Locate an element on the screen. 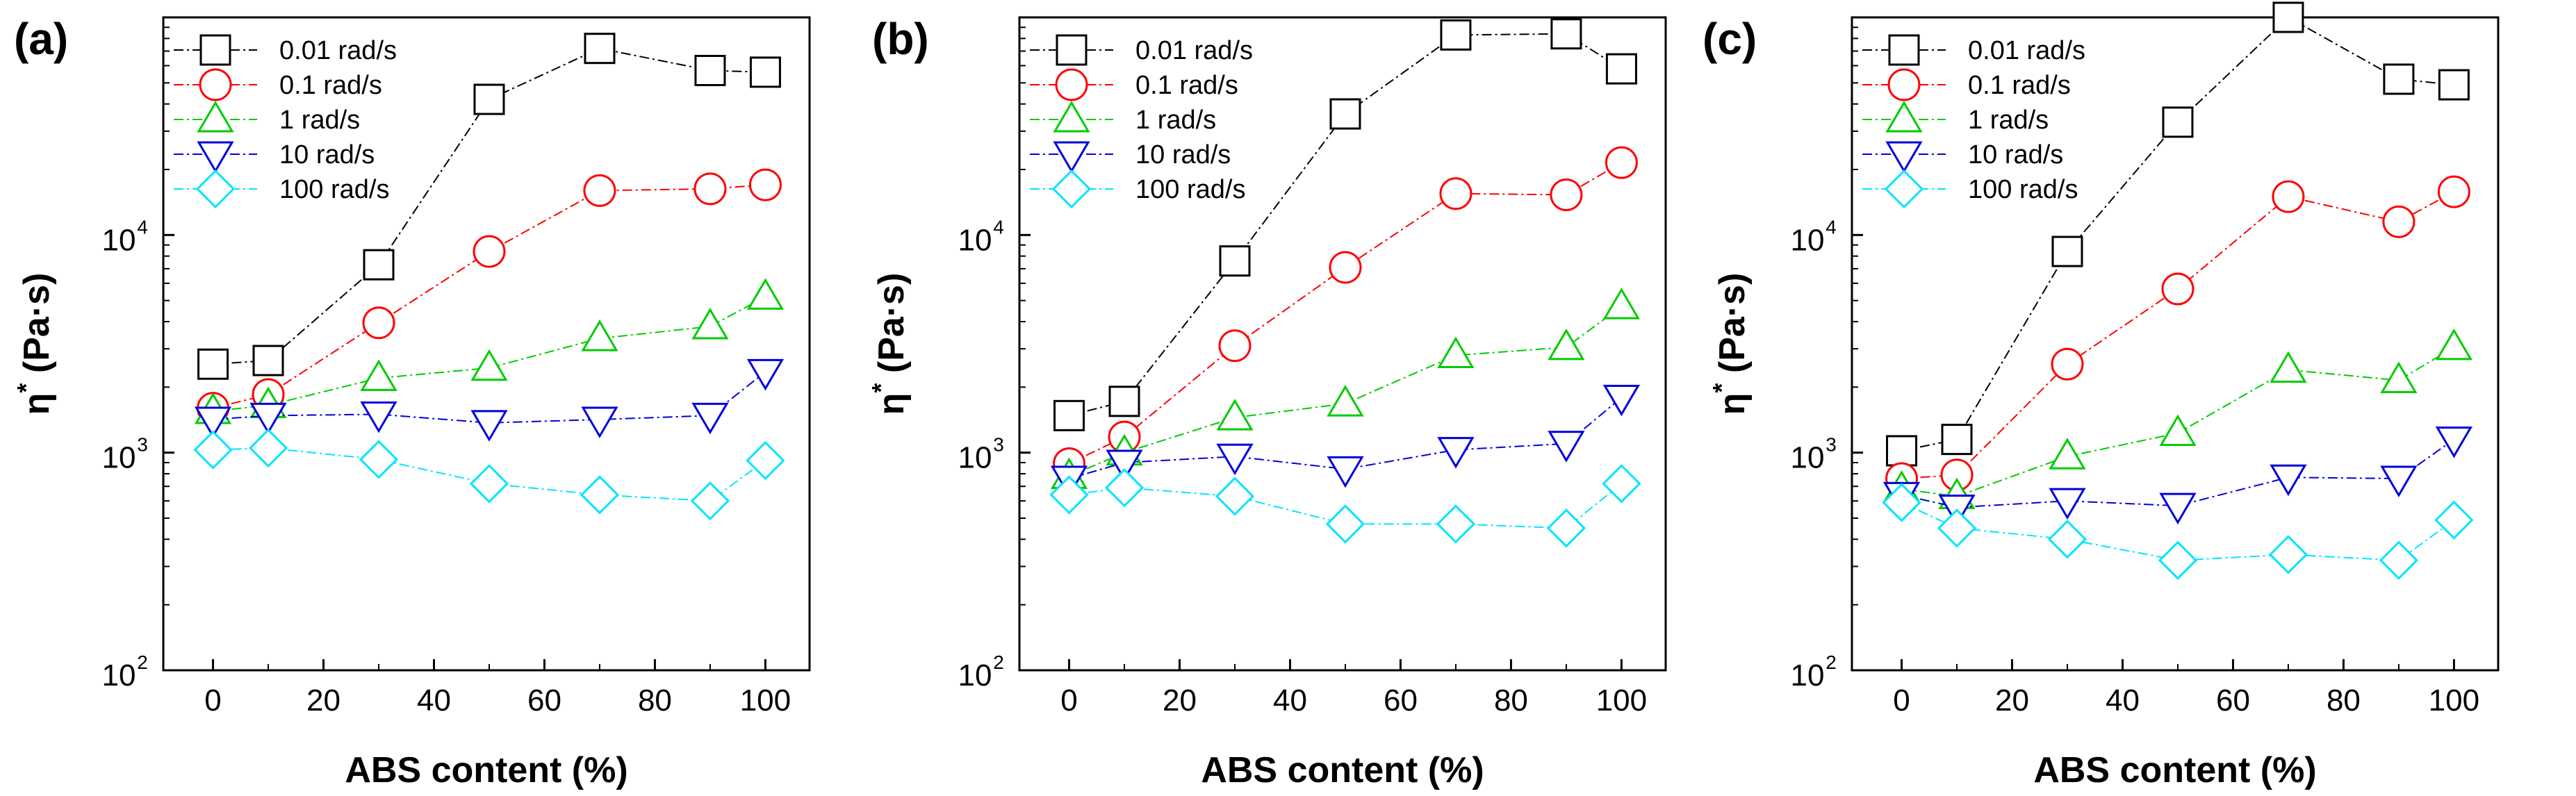 This screenshot has height=796, width=2576. y-tick-label: 10 2 is located at coordinates (125, 672).